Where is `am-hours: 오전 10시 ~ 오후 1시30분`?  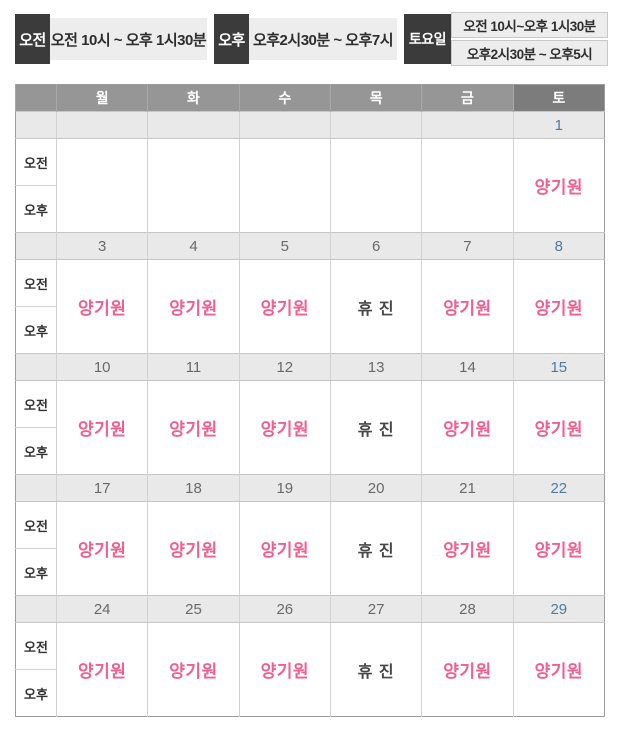
am-hours: 오전 10시 ~ 오후 1시30분 is located at coordinates (128, 39).